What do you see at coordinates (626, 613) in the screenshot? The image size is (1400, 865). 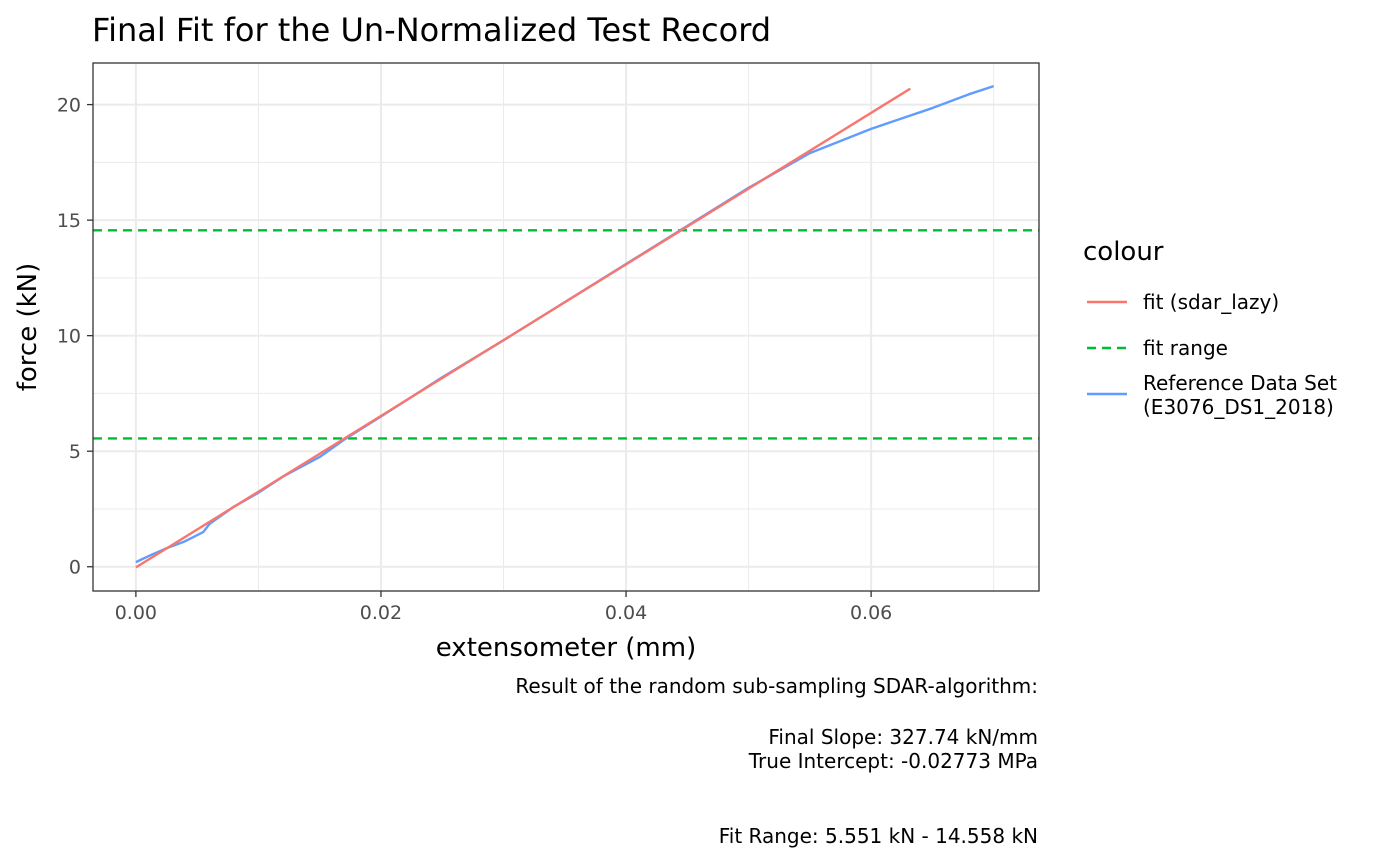 I see `x-tick-label: 0.04` at bounding box center [626, 613].